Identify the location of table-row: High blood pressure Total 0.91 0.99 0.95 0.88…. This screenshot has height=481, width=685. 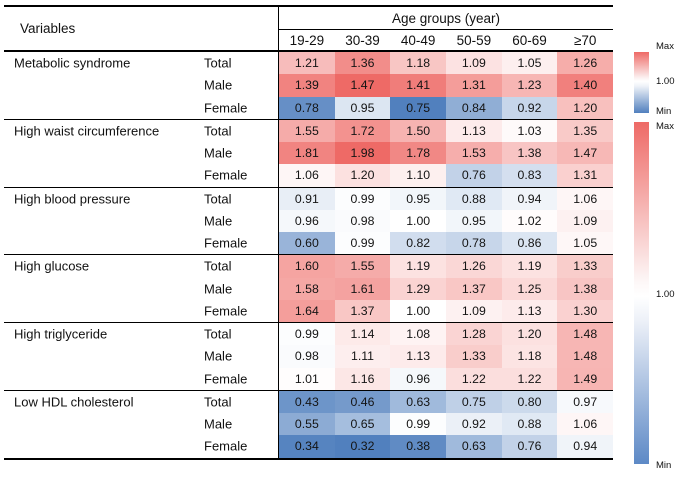
(309, 198).